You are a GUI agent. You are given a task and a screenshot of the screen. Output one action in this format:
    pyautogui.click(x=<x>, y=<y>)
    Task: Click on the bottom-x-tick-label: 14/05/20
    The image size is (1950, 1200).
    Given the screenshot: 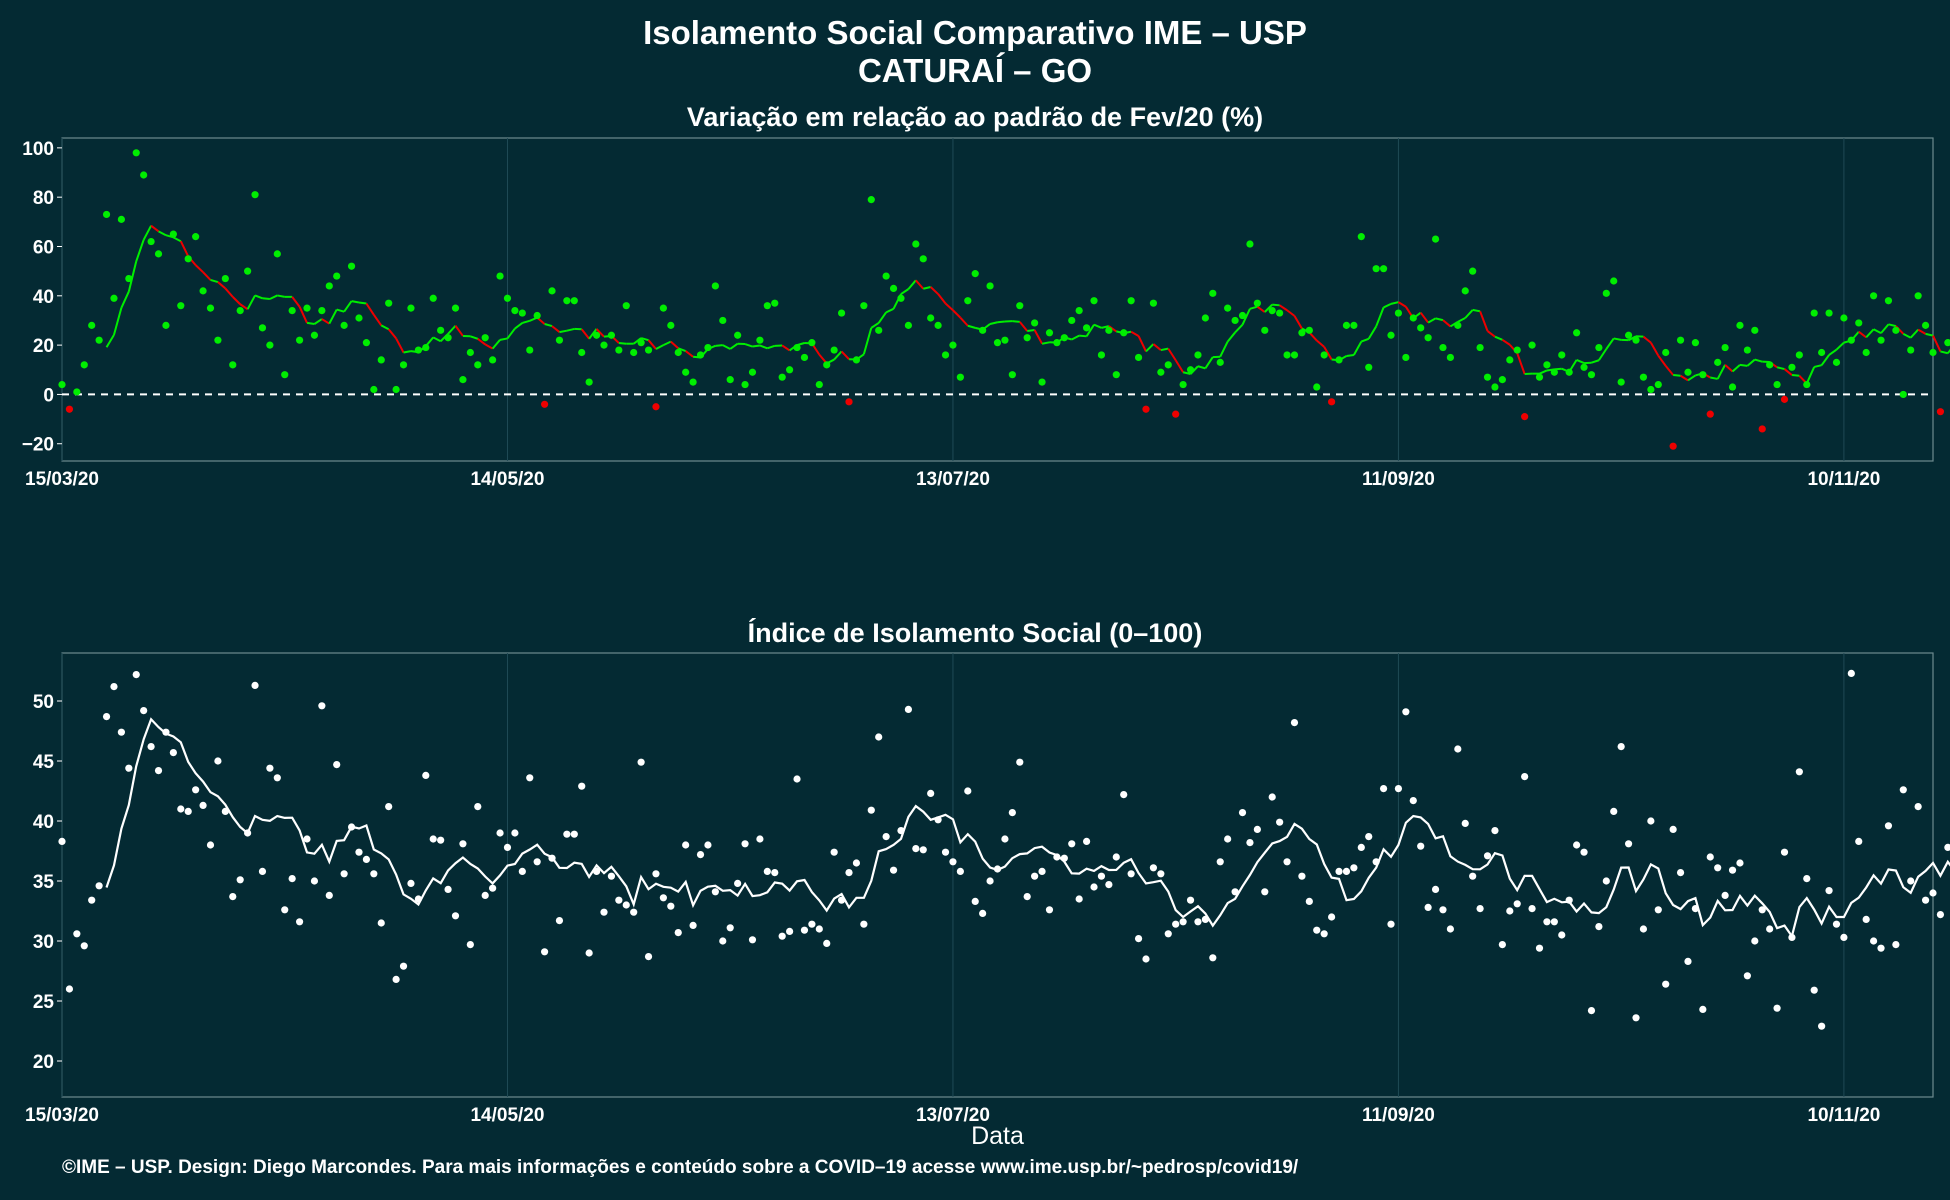 What is the action you would take?
    pyautogui.click(x=507, y=1115)
    